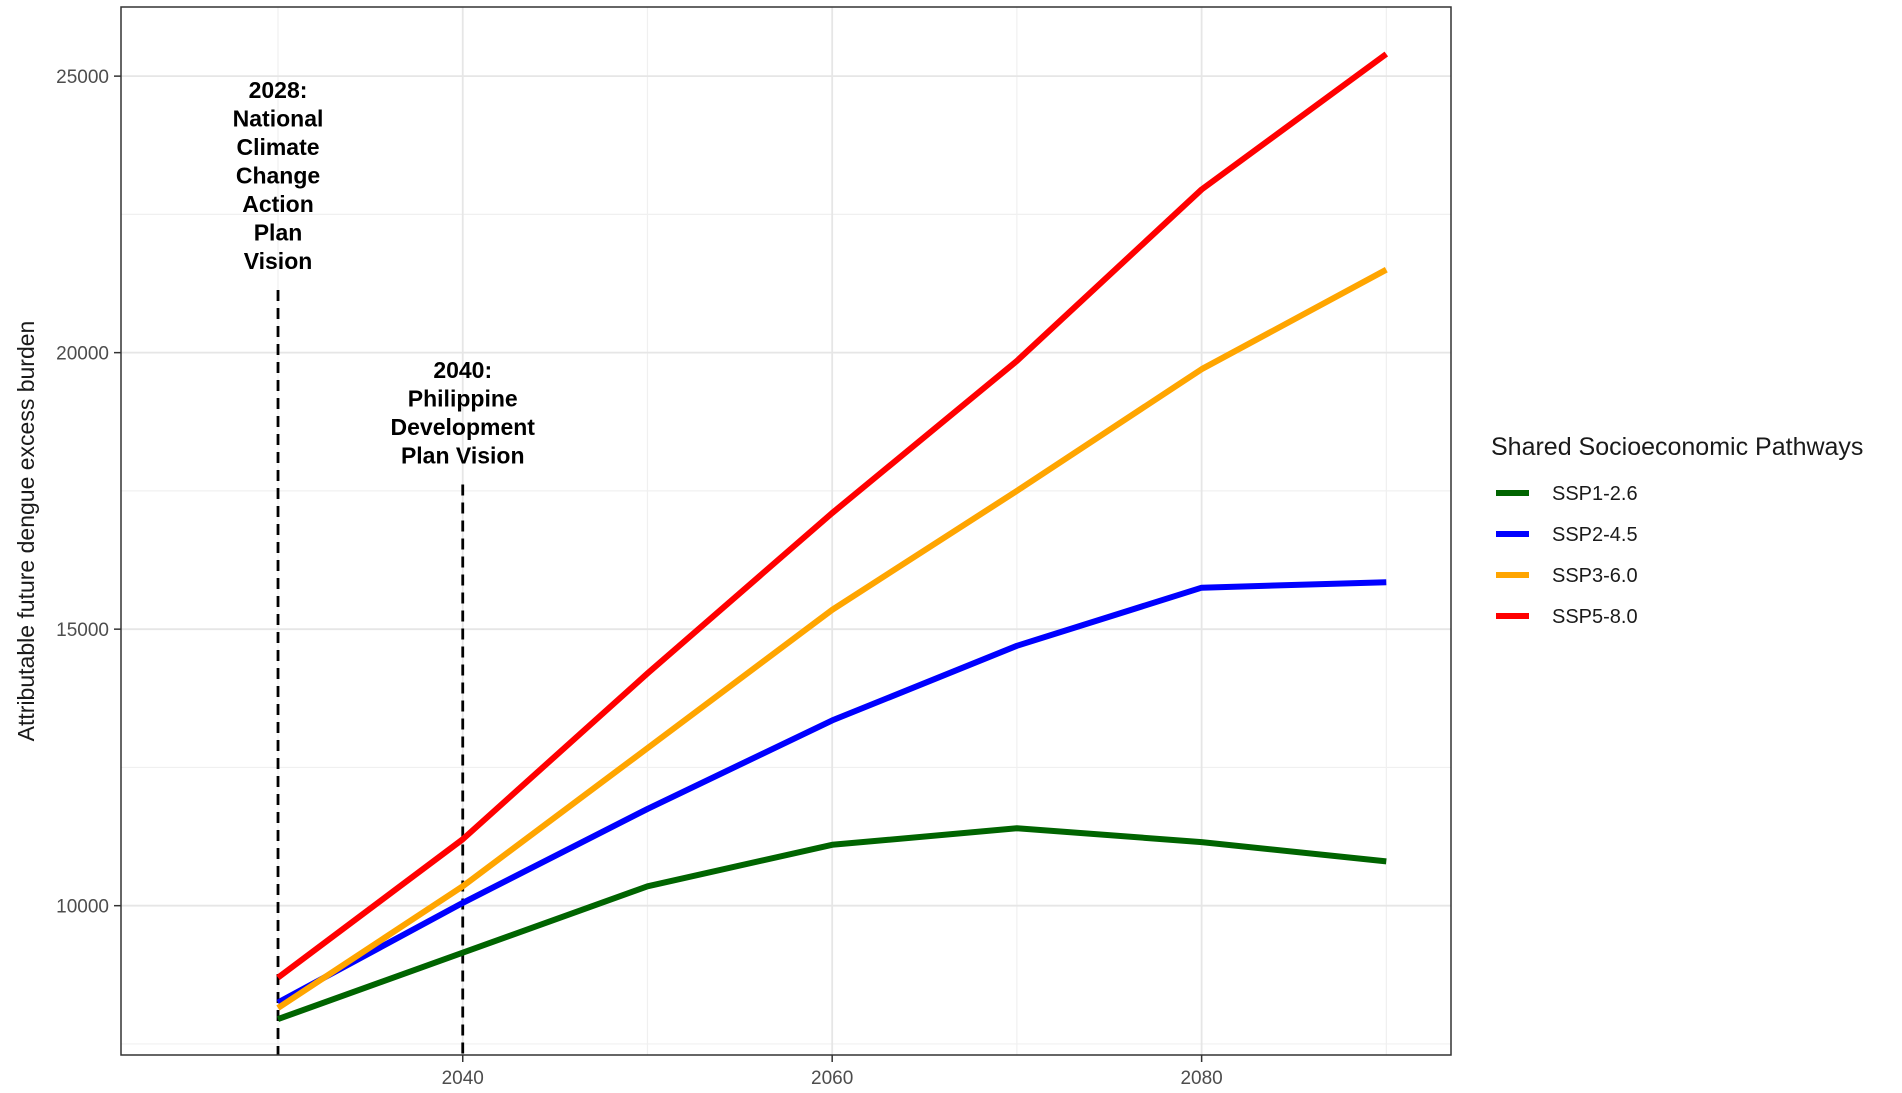 This screenshot has height=1093, width=1902. I want to click on legend-label: SSP1-2.6, so click(1595, 494).